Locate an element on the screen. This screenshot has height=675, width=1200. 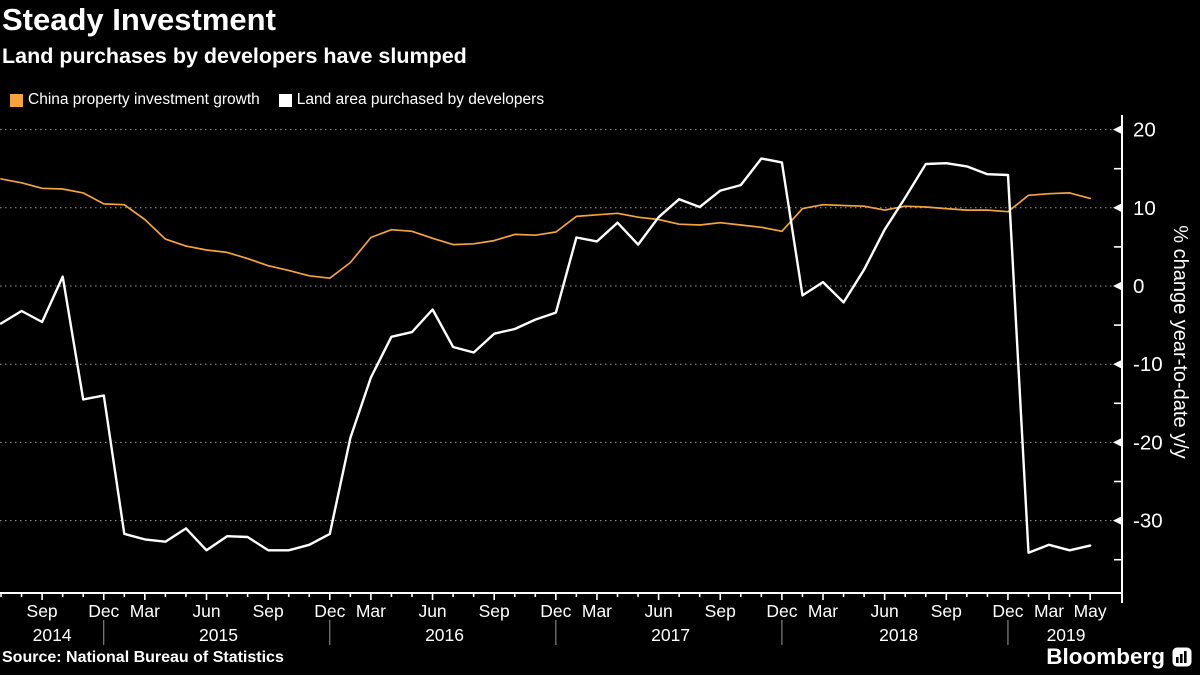
legend-item-land: Land area purchased by developers is located at coordinates (411, 100).